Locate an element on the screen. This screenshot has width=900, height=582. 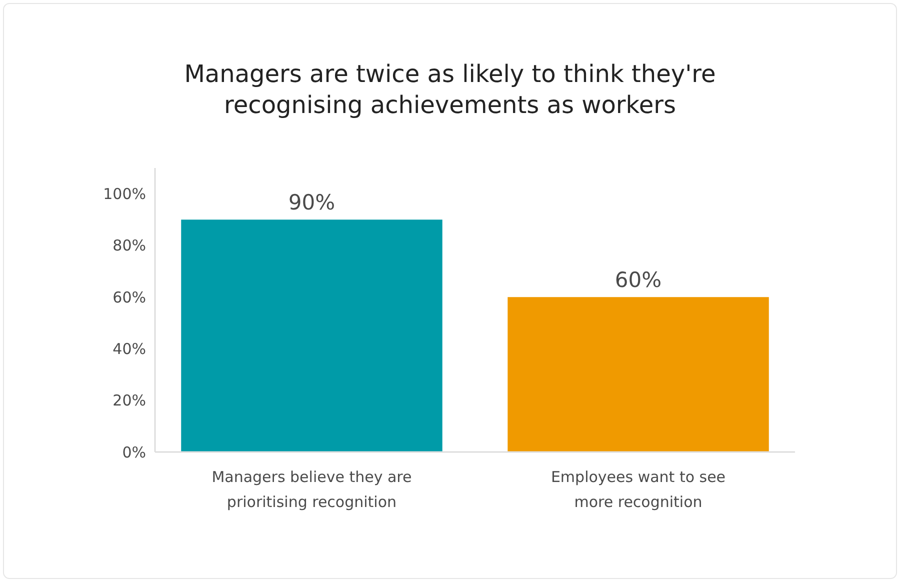
data-label: 60% is located at coordinates (638, 280).